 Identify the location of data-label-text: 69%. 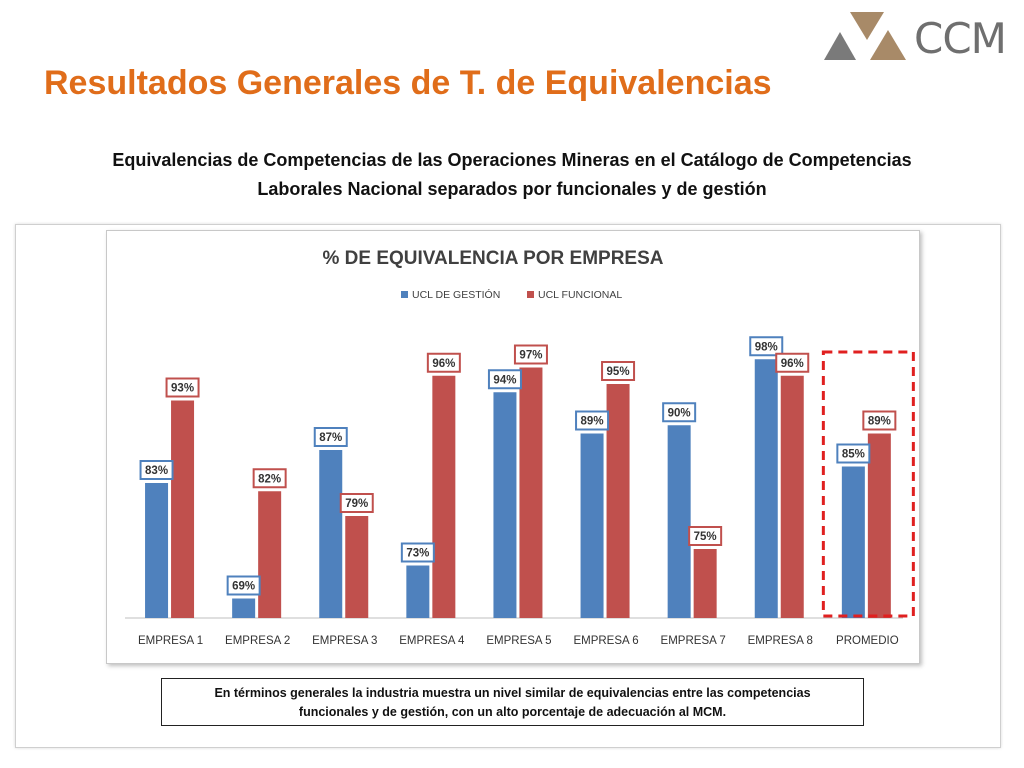
(243, 587).